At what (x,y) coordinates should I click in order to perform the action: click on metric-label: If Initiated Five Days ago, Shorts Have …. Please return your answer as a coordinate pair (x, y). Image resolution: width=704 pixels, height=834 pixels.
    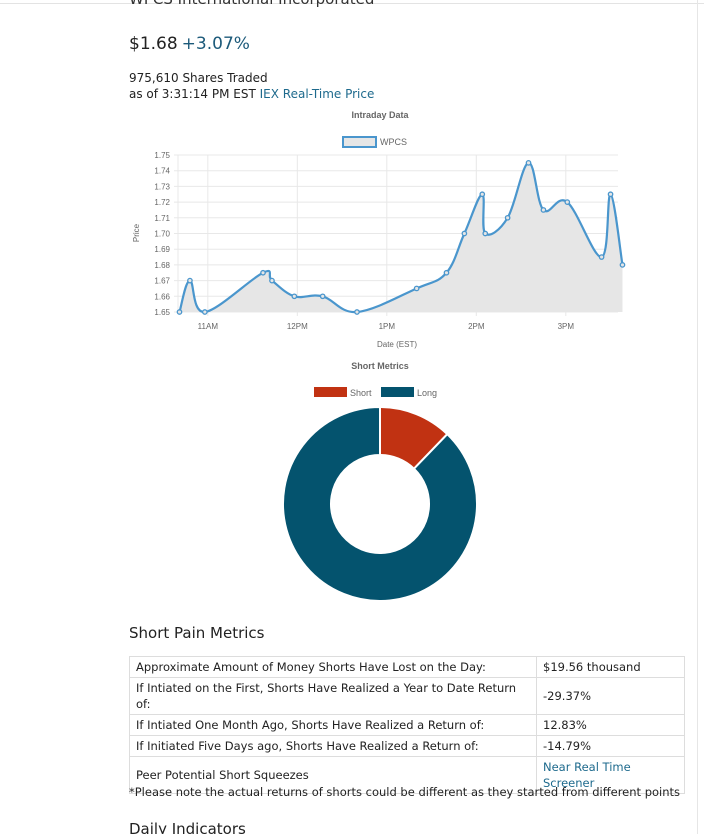
    Looking at the image, I should click on (333, 746).